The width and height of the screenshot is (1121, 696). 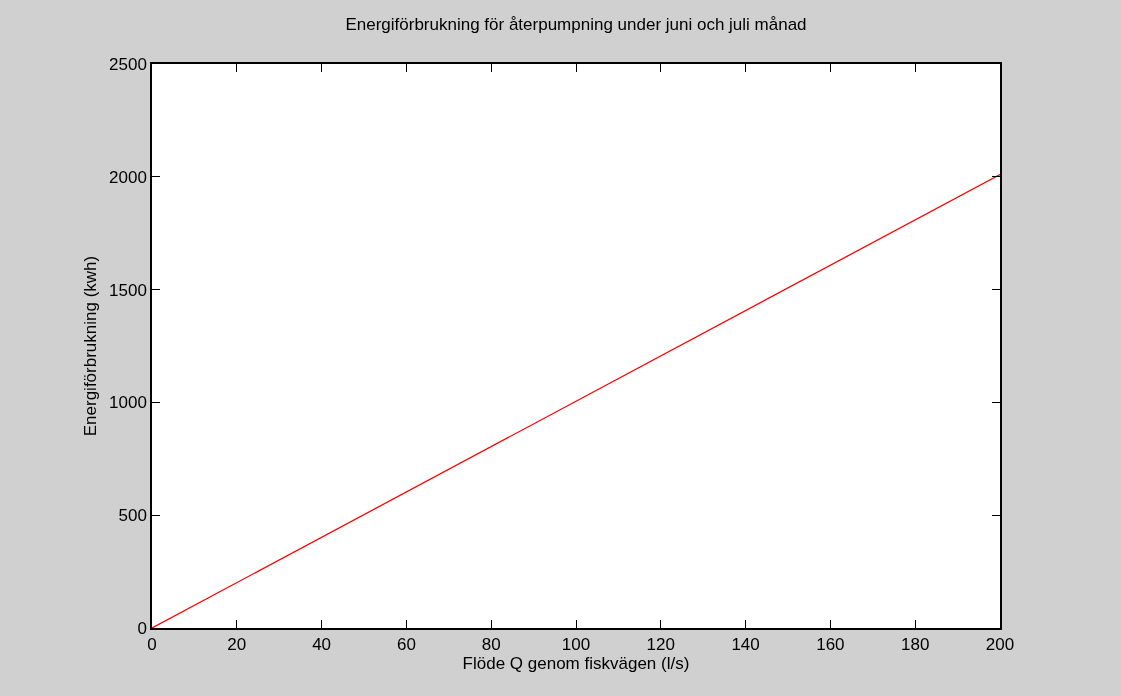 What do you see at coordinates (576, 25) in the screenshot?
I see `chart-title: Energiförbrukning för återpumpning under juni och juli månad` at bounding box center [576, 25].